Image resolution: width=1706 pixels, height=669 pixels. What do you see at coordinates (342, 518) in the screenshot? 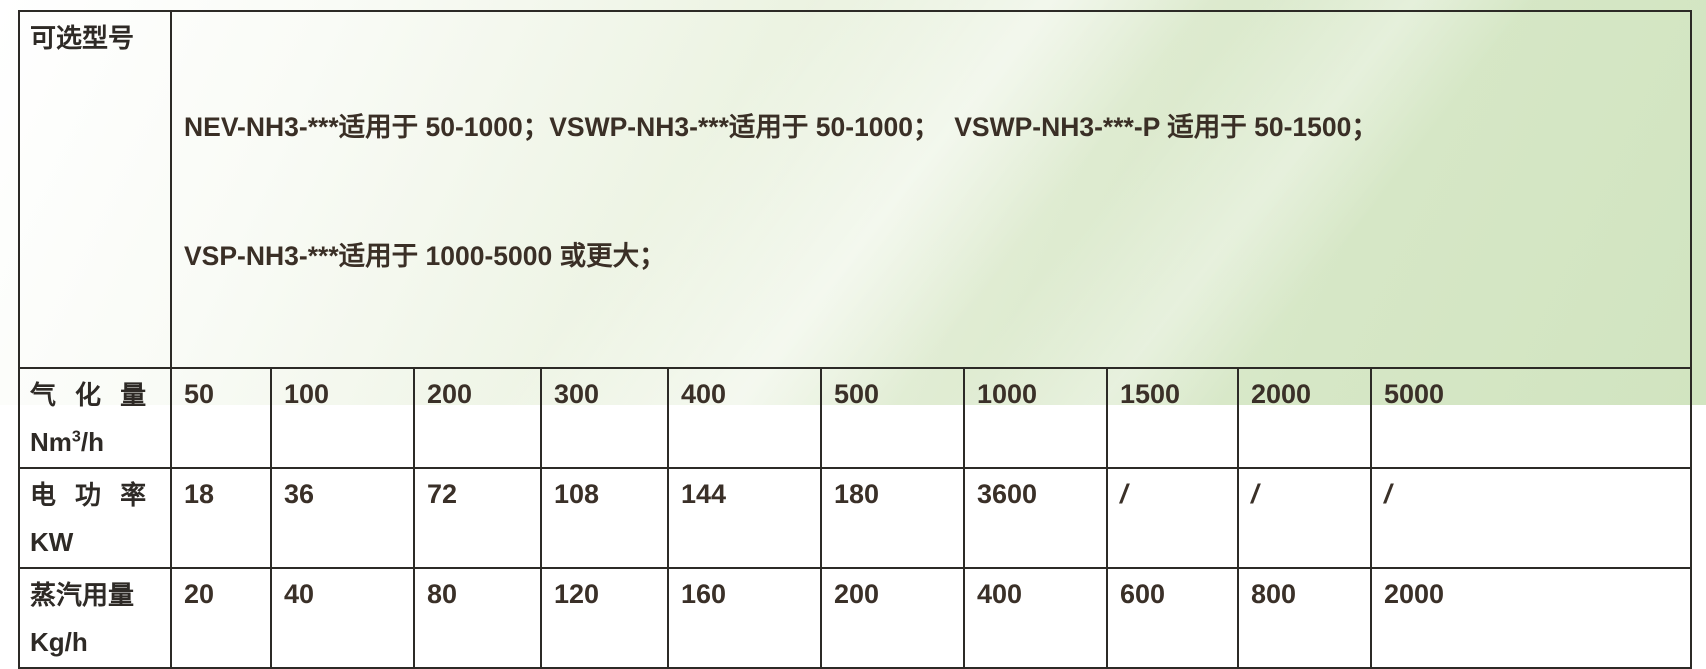
I see `cell-power-1: 36` at bounding box center [342, 518].